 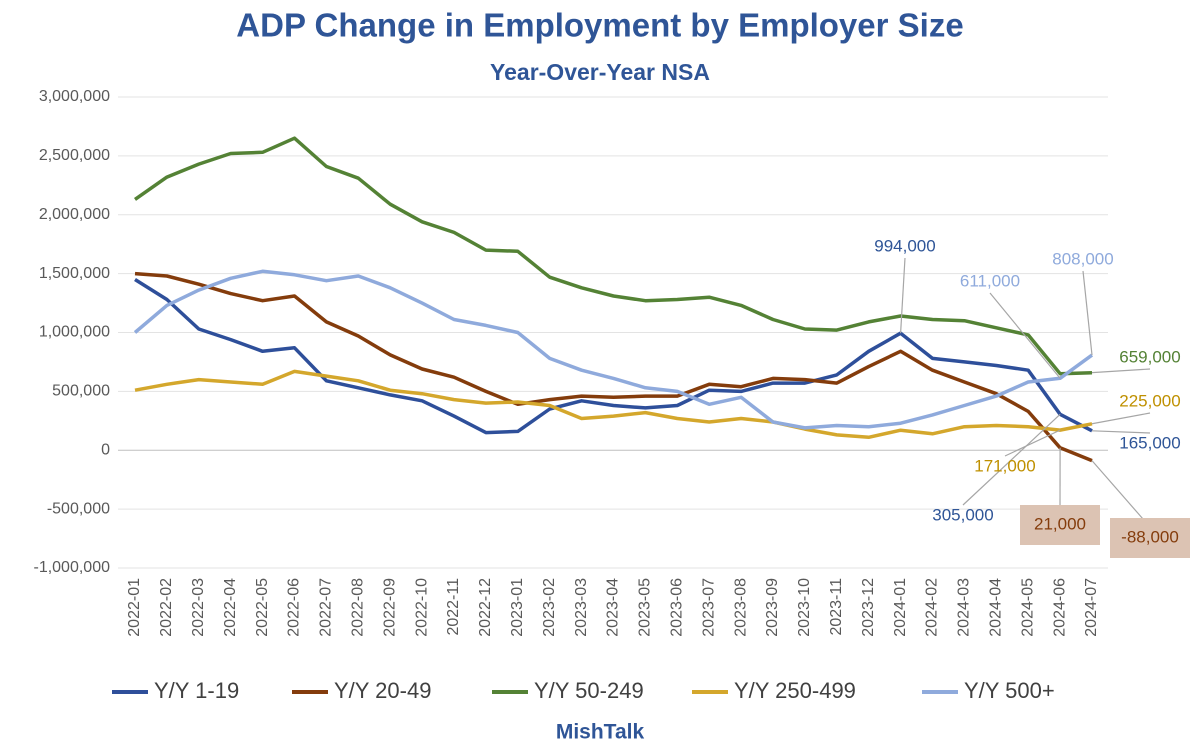 What do you see at coordinates (708, 607) in the screenshot?
I see `x-tick-label: 2023-07` at bounding box center [708, 607].